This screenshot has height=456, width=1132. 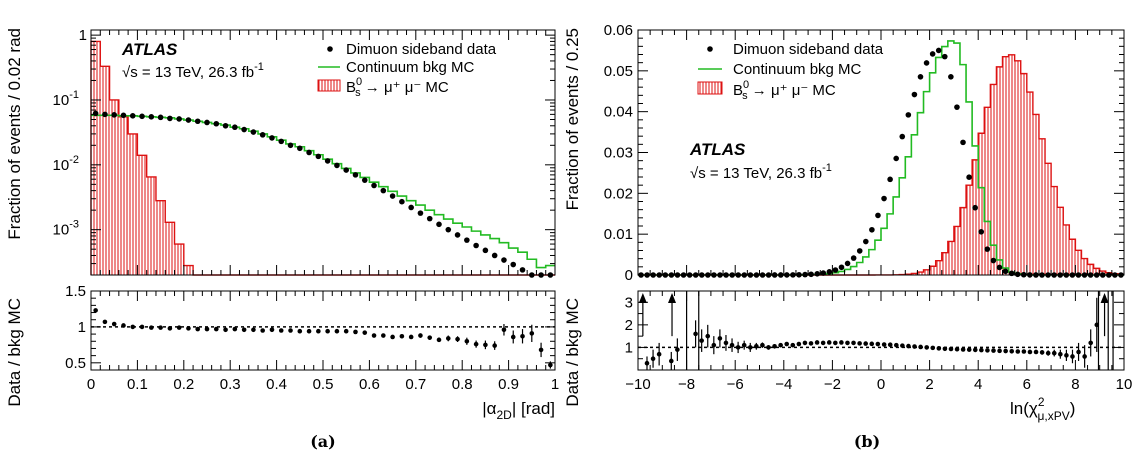 What do you see at coordinates (508, 384) in the screenshot?
I see `x-tick-label: 0.9` at bounding box center [508, 384].